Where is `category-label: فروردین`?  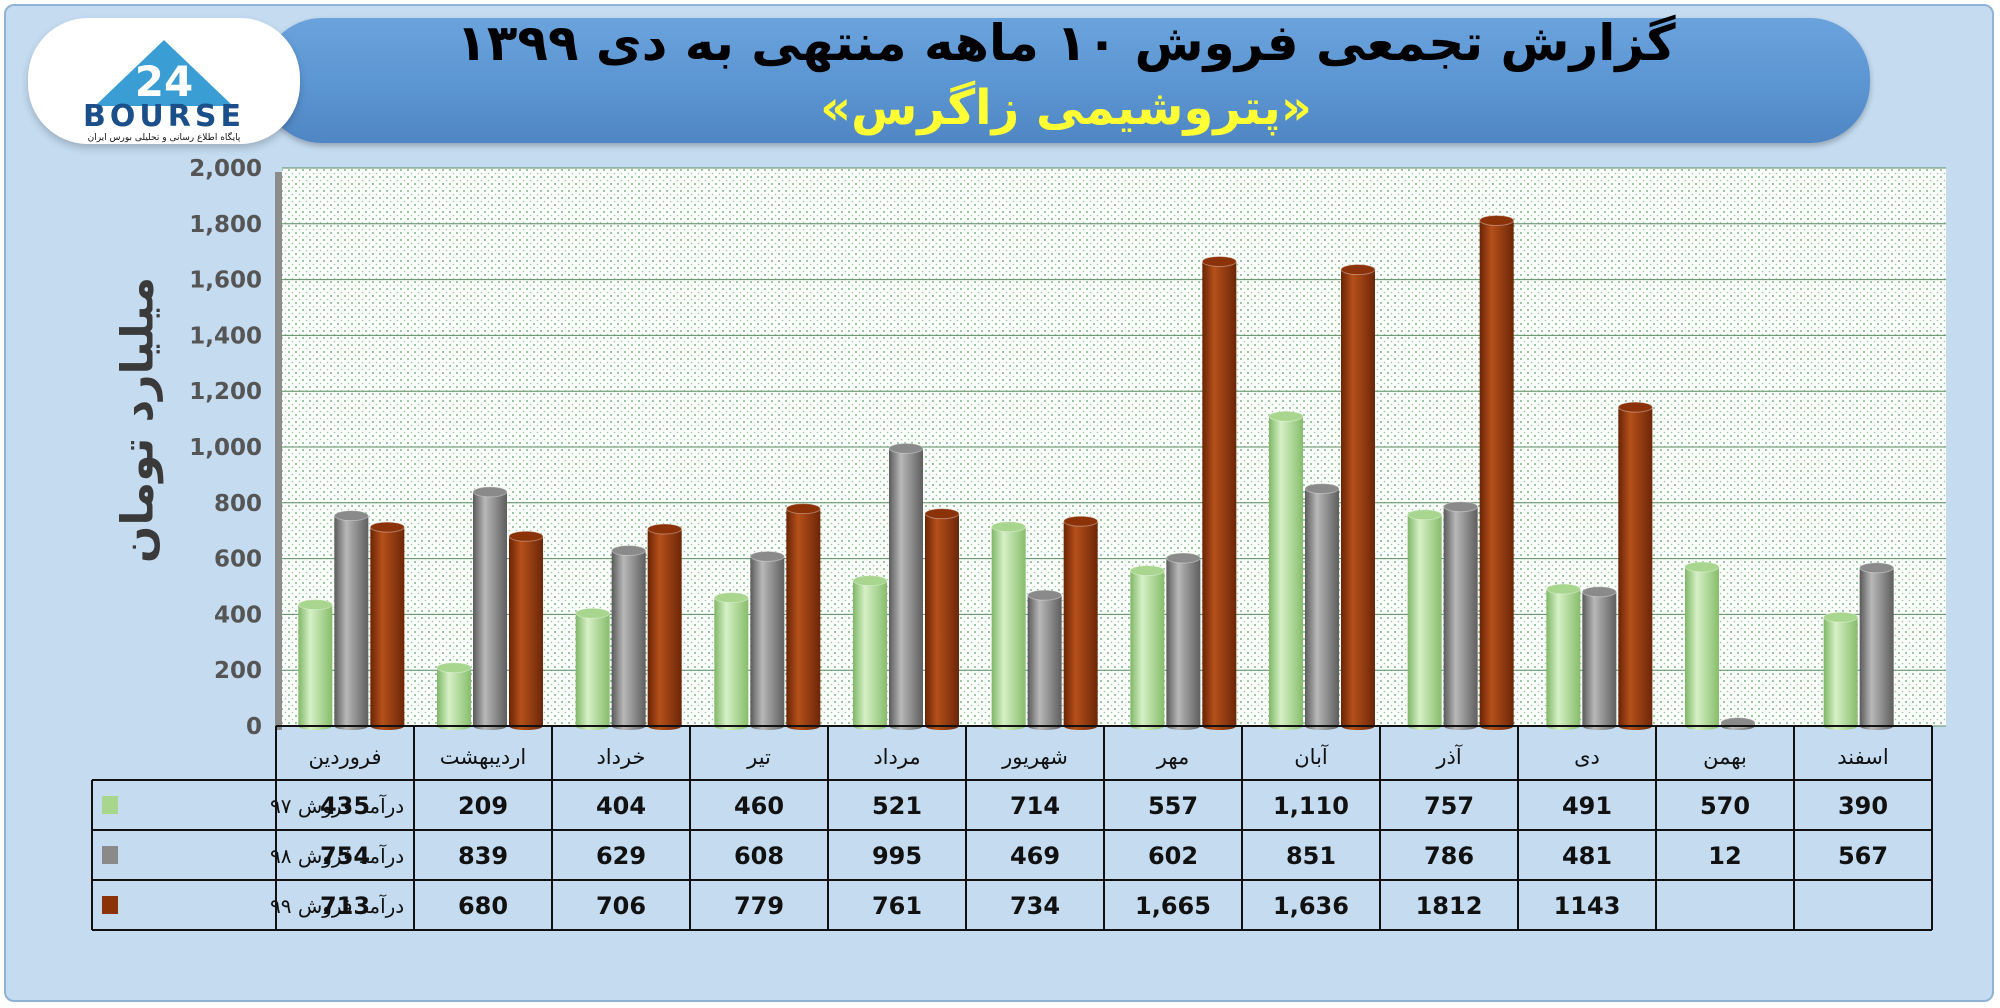
category-label: فروردین is located at coordinates (344, 757).